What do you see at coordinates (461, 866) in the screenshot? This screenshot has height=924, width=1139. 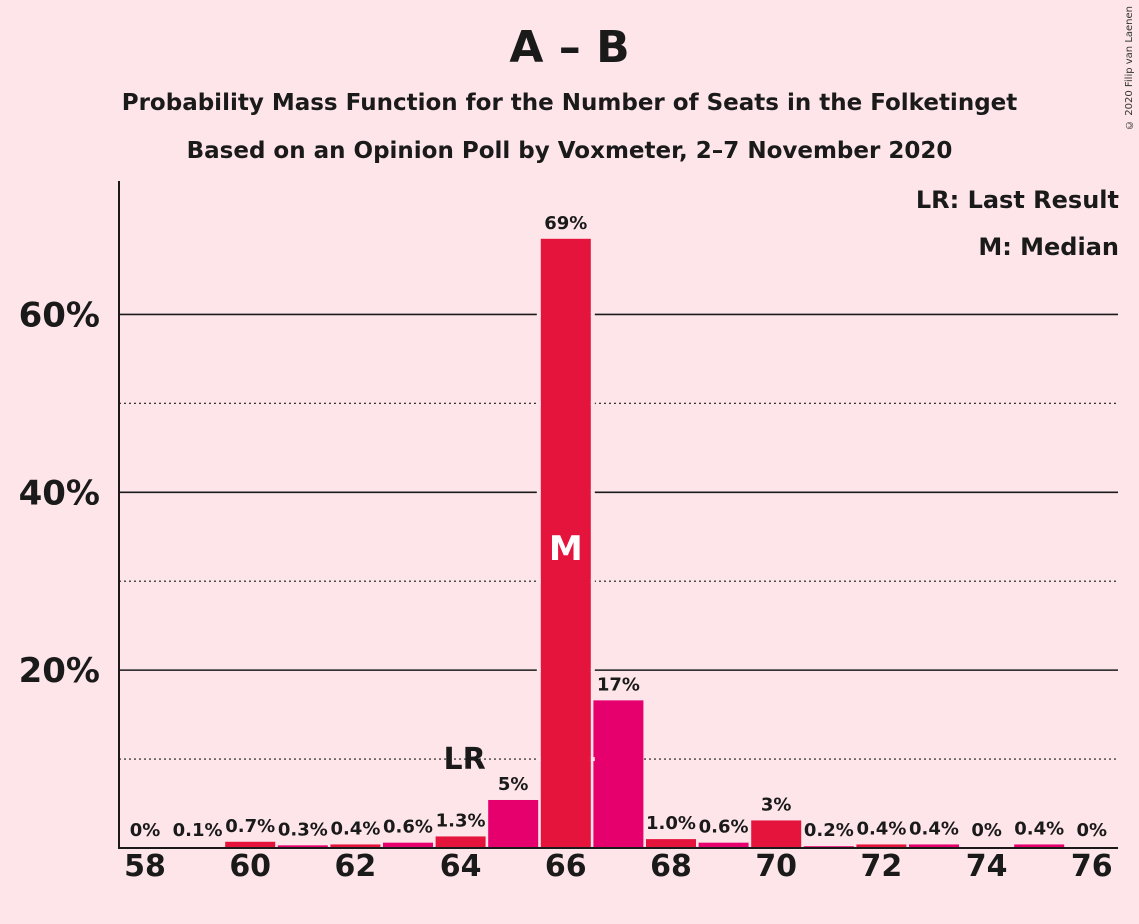 I see `x-tick-label: 64` at bounding box center [461, 866].